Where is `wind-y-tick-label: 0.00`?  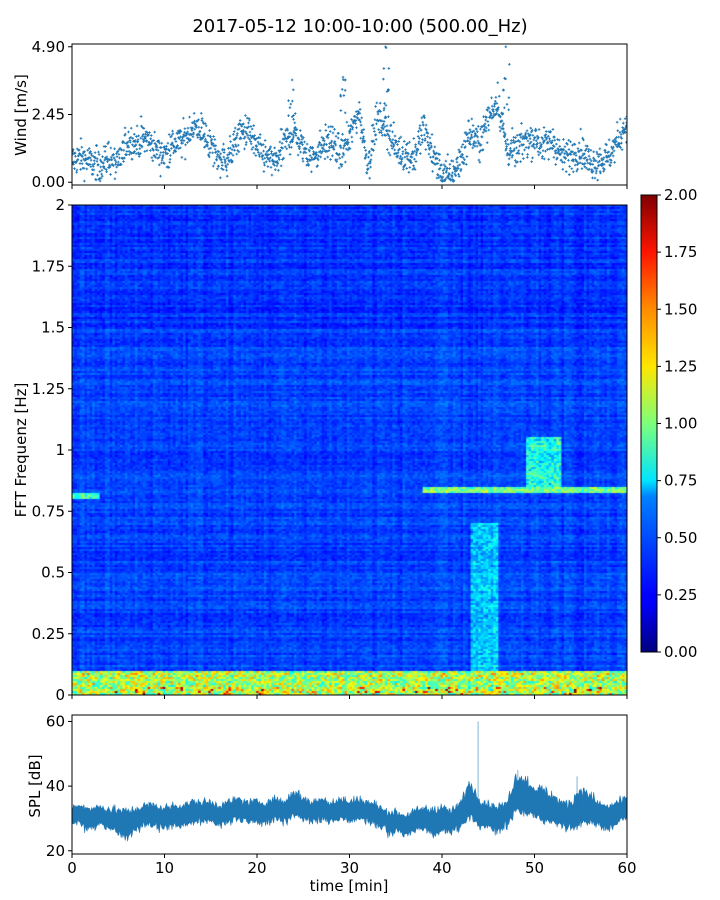 wind-y-tick-label: 0.00 is located at coordinates (48, 182).